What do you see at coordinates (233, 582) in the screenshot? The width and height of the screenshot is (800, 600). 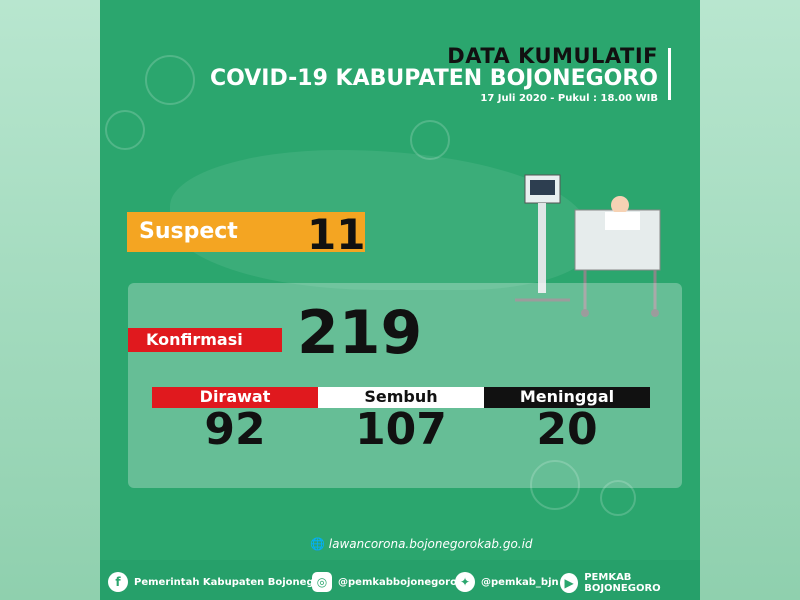 I see `facebook-label: Pemerintah Kabupaten Bojonegoro` at bounding box center [233, 582].